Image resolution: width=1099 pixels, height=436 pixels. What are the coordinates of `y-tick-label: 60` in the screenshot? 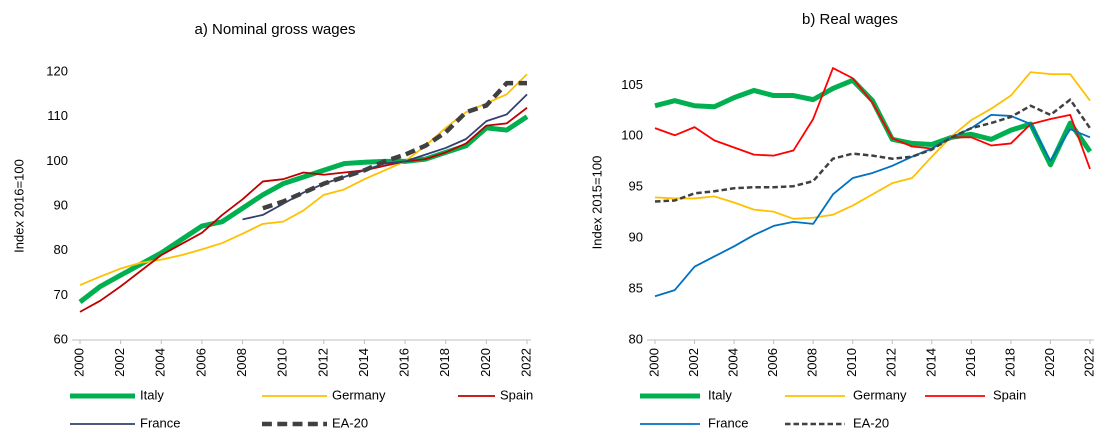 It's located at (61, 338).